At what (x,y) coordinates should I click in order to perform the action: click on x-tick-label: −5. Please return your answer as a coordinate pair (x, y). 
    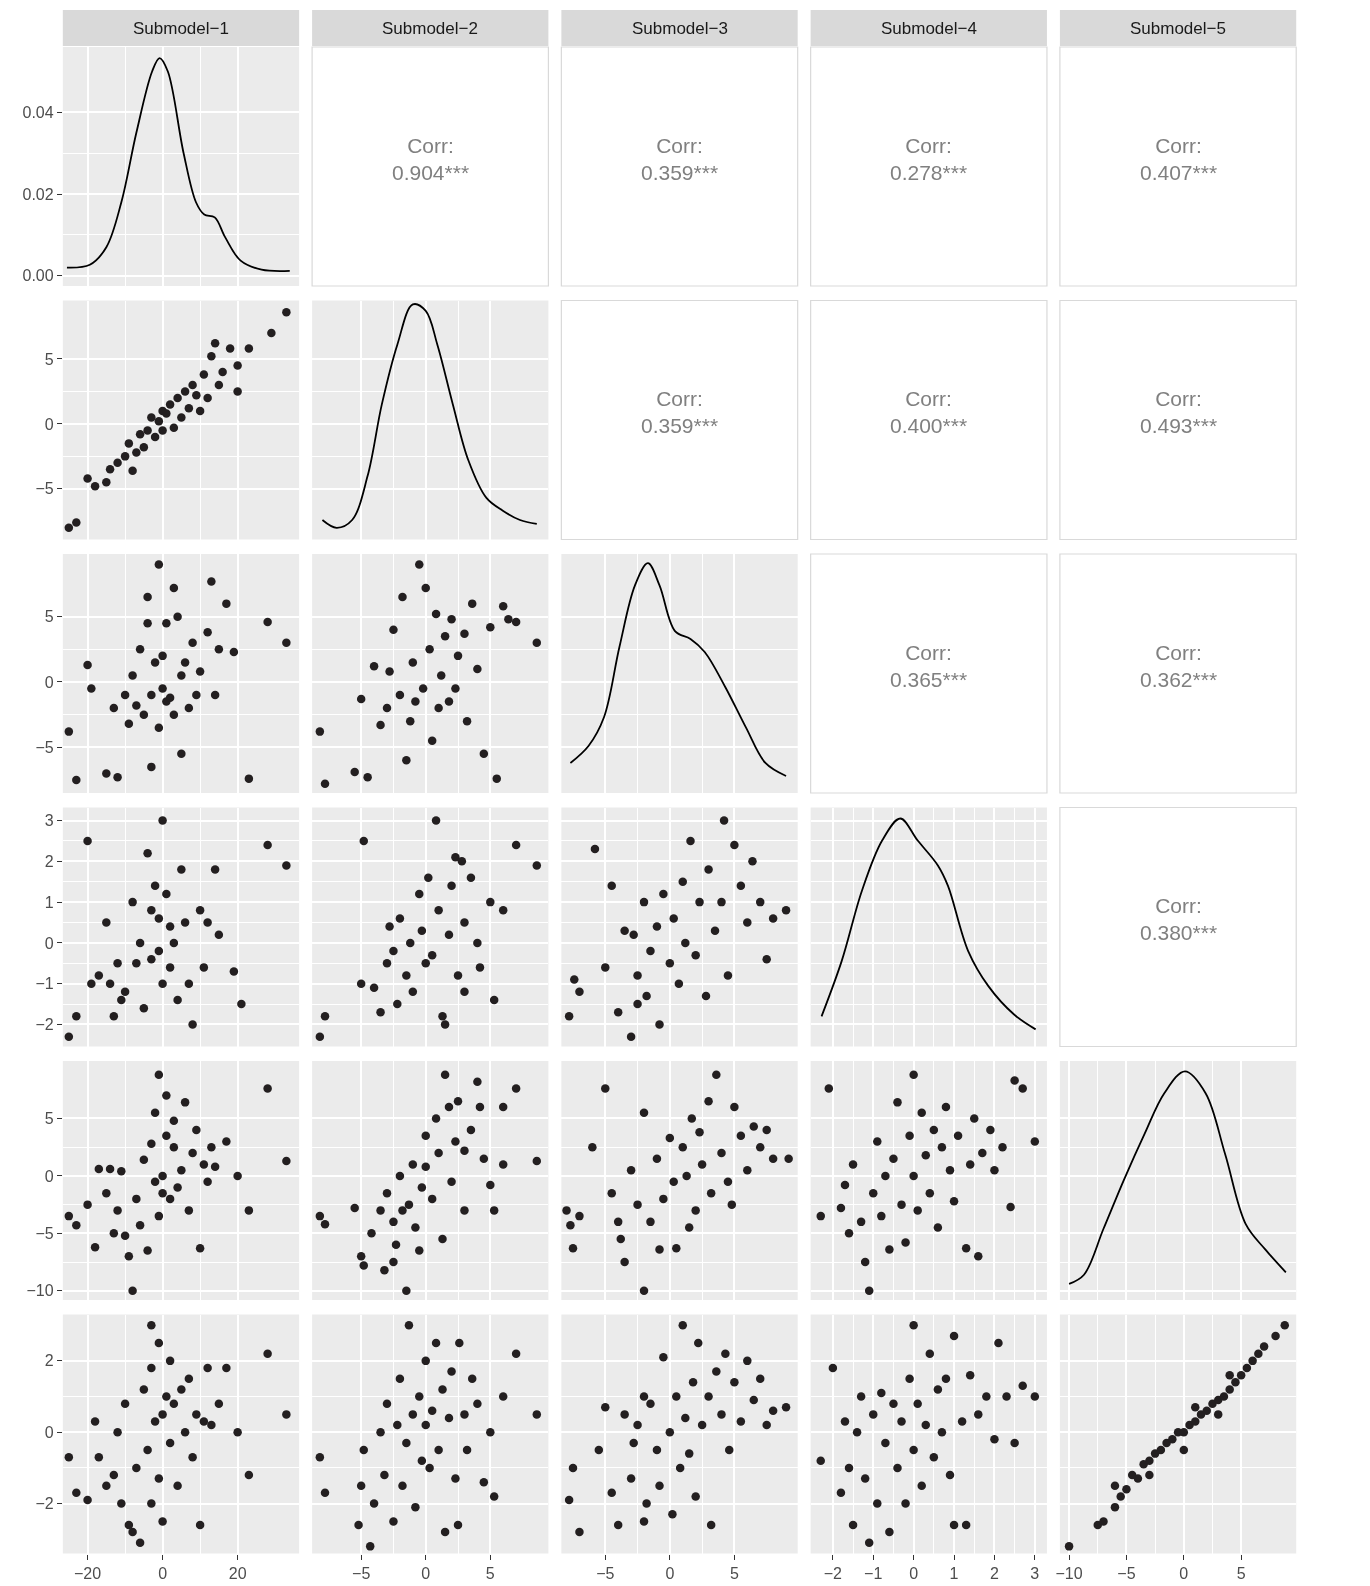
    Looking at the image, I should click on (1126, 1573).